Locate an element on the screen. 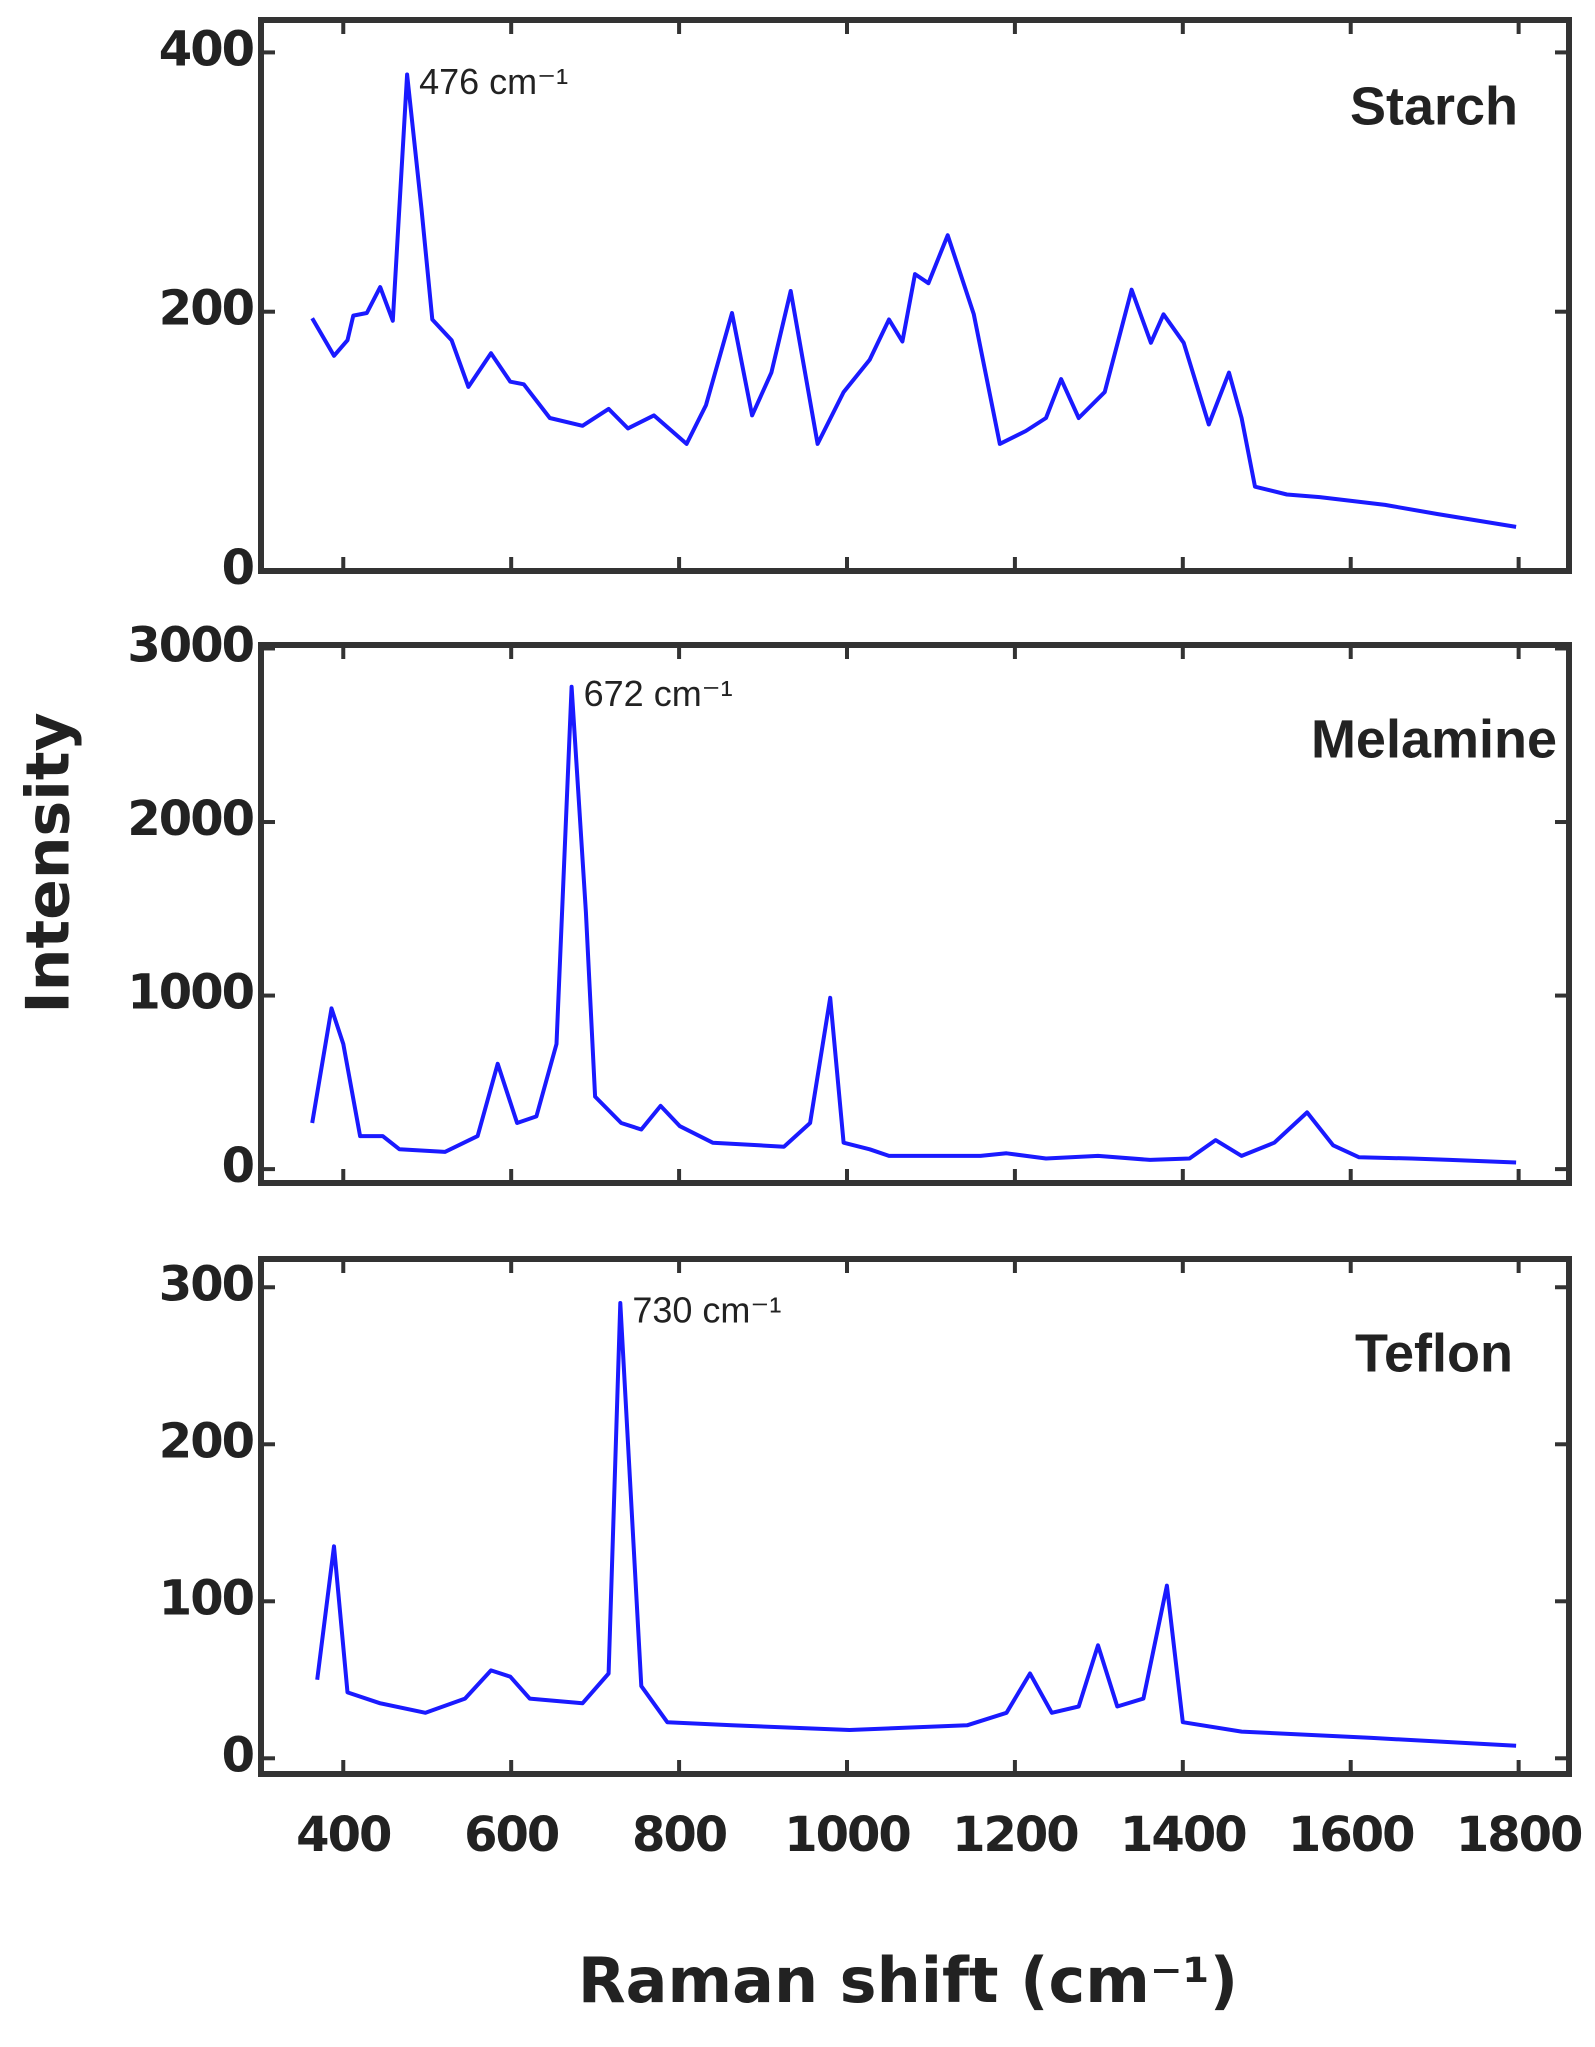  panel-title: Teflon is located at coordinates (1434, 1353).